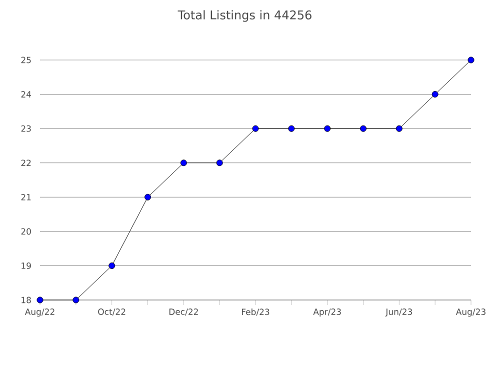 The image size is (490, 380). What do you see at coordinates (26, 60) in the screenshot?
I see `y-tick-label: 25` at bounding box center [26, 60].